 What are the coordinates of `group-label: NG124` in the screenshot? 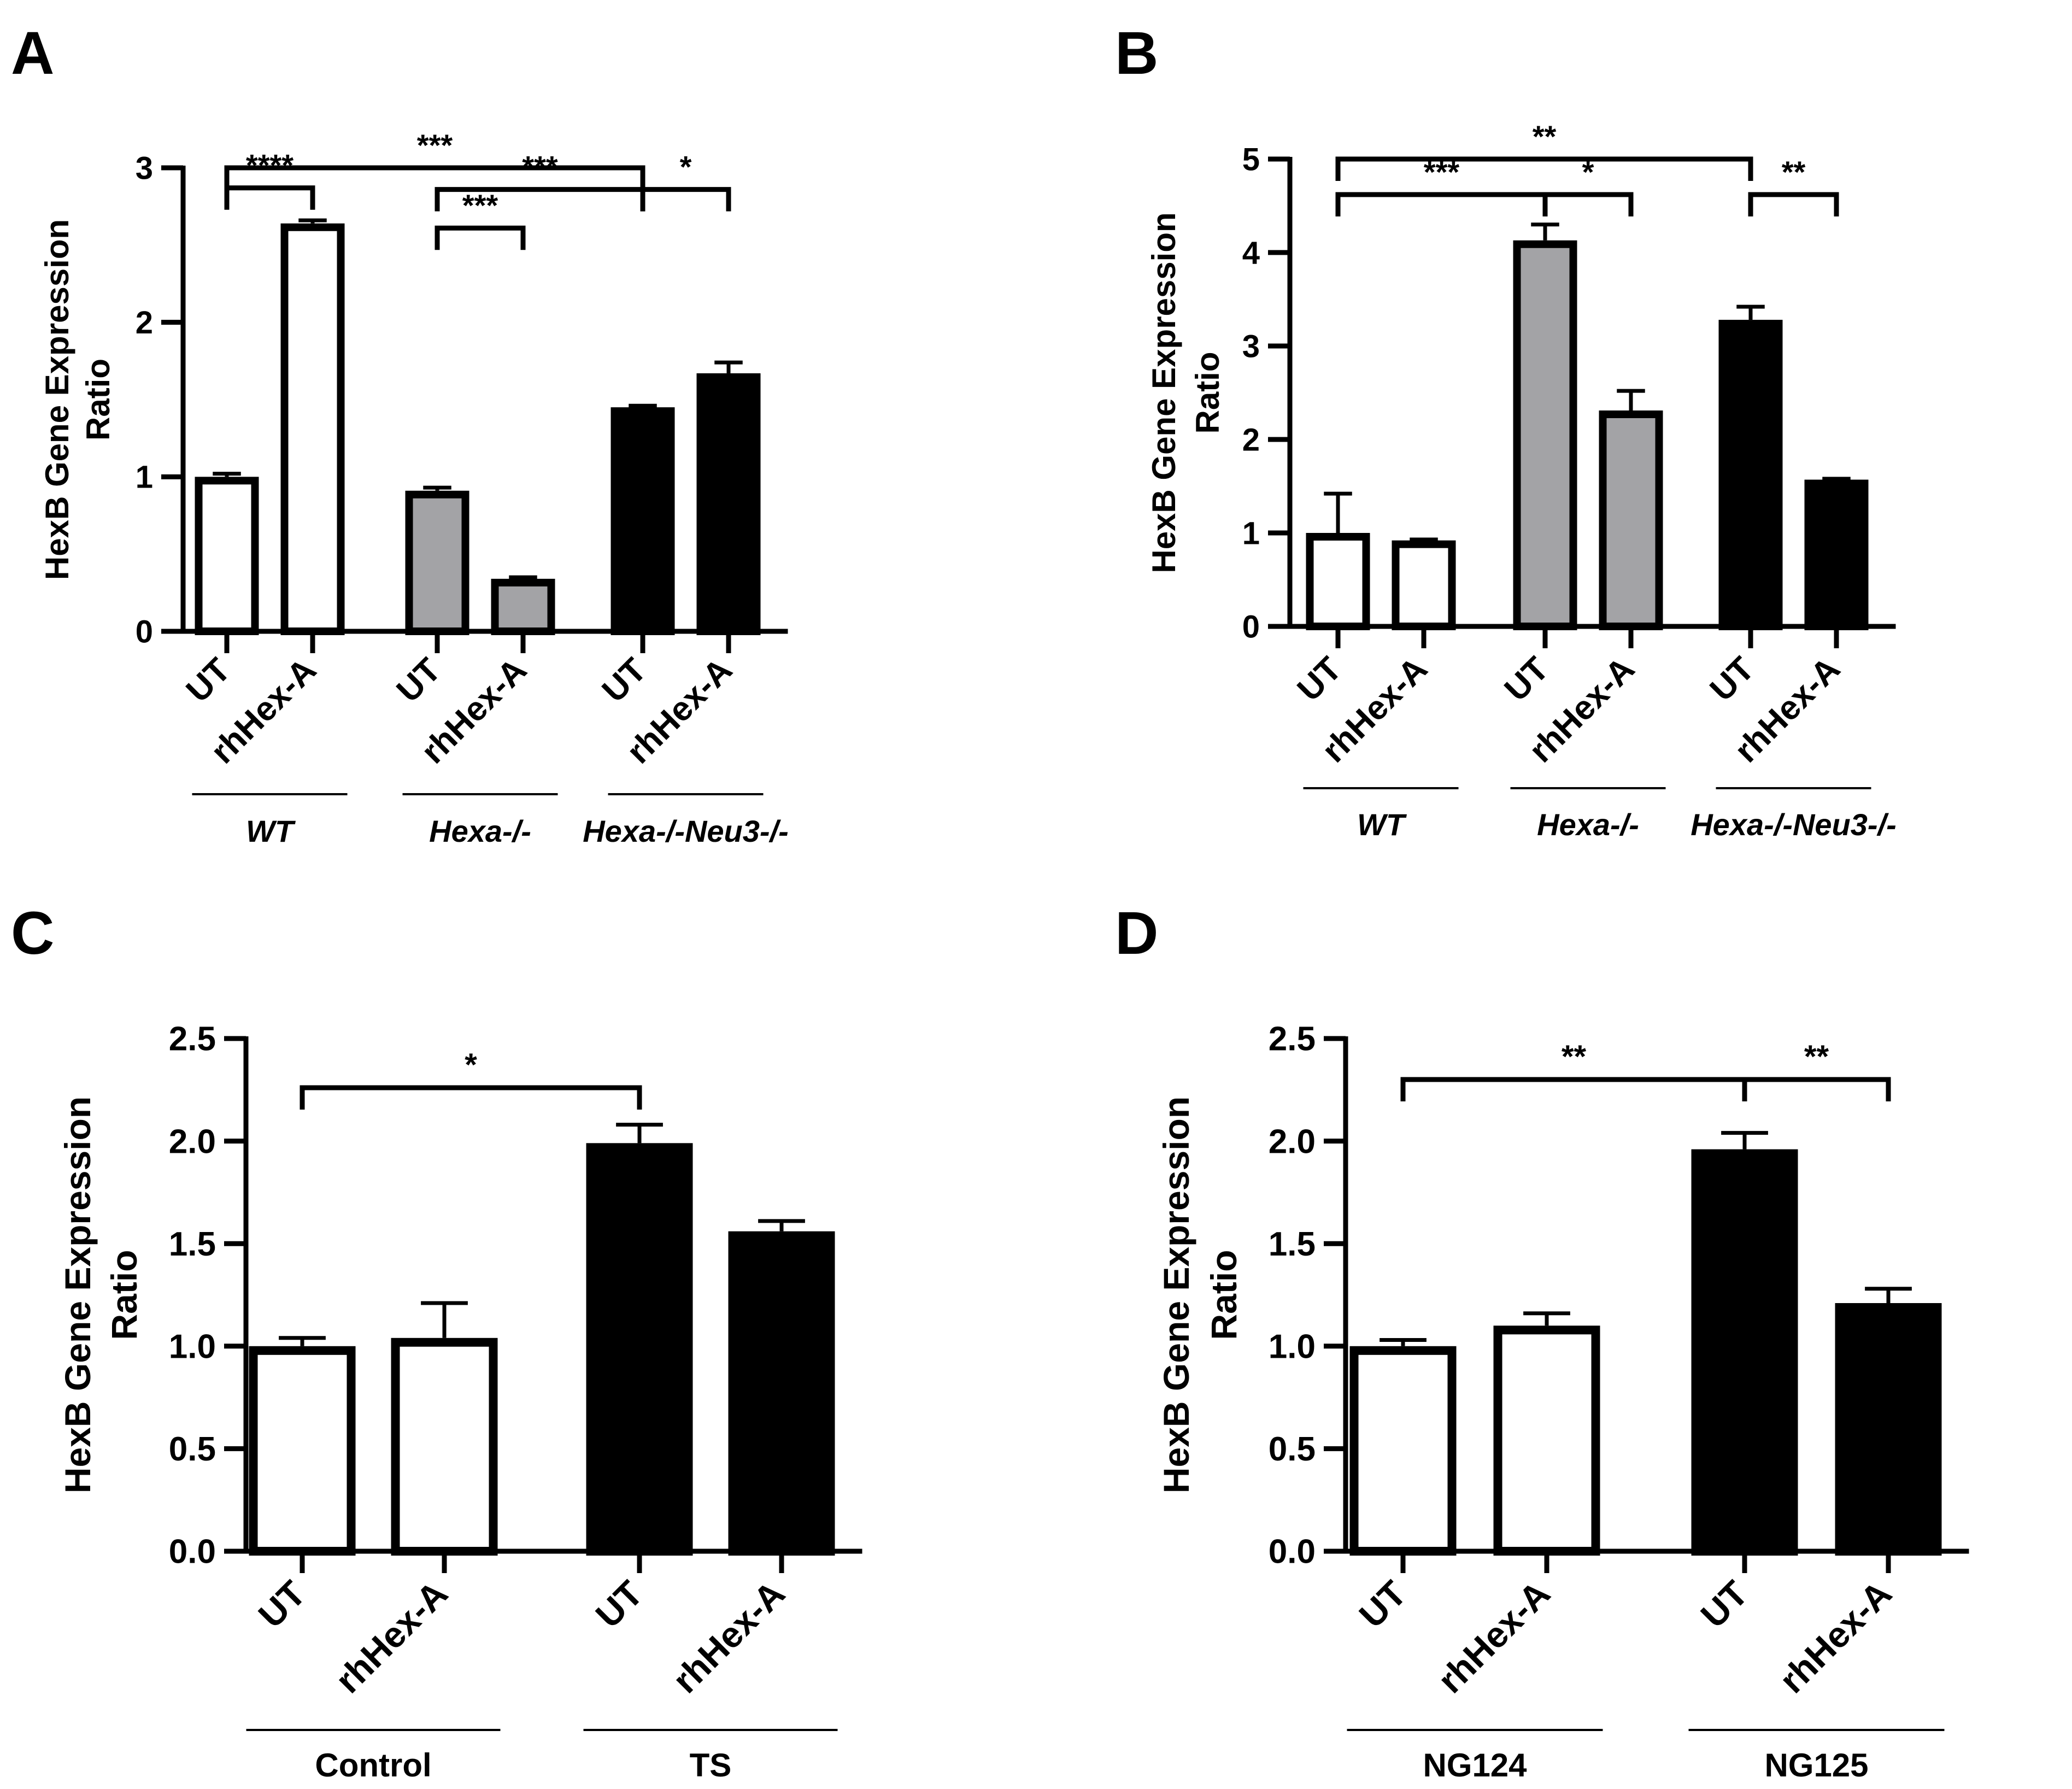 It's located at (1475, 1765).